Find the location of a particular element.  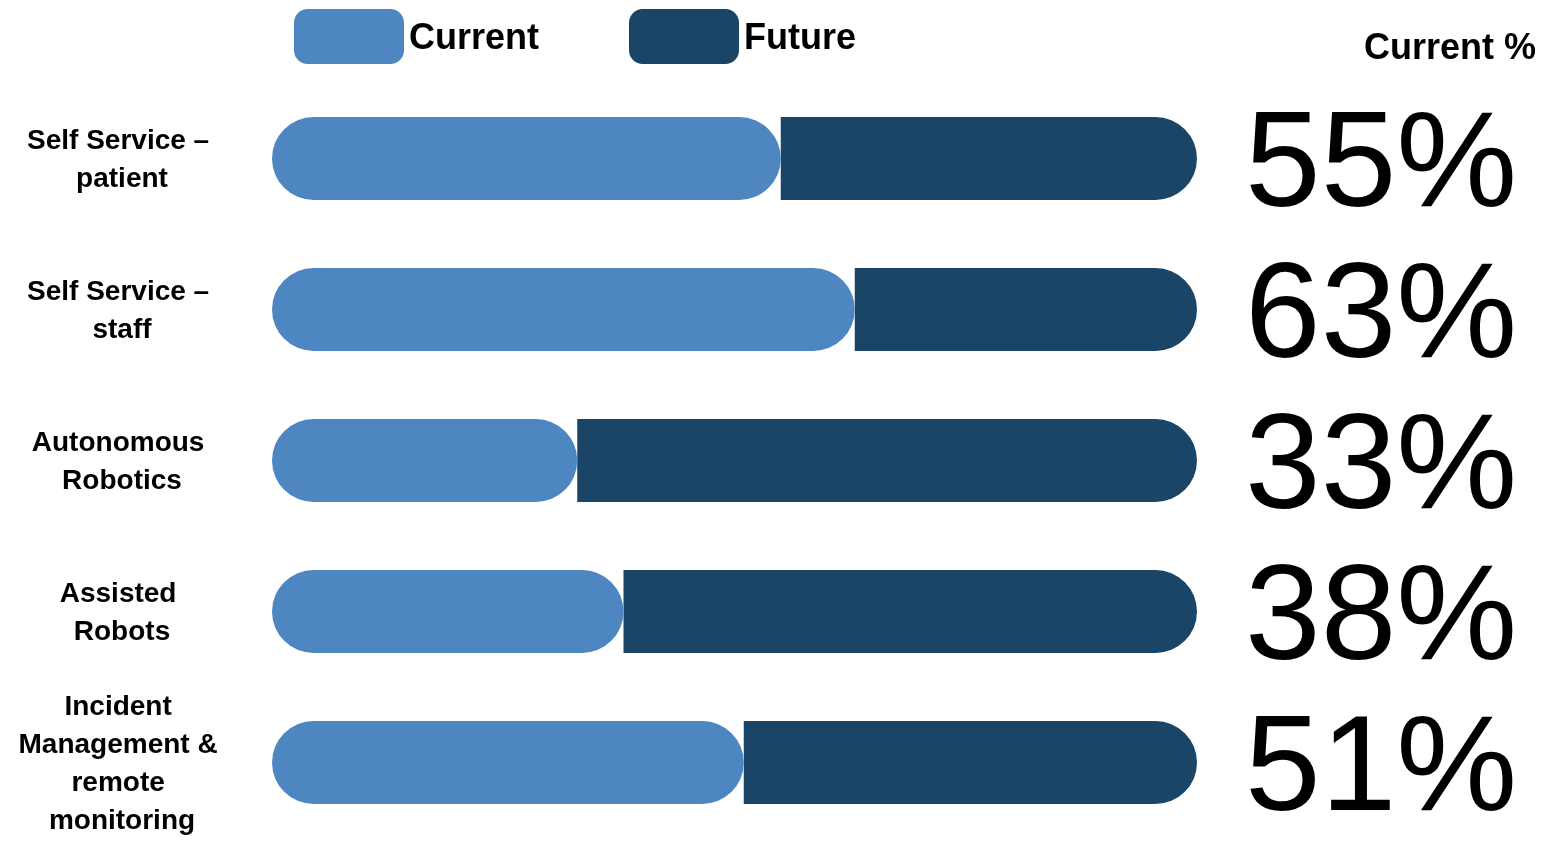

data-label: 63% is located at coordinates (1381, 309).